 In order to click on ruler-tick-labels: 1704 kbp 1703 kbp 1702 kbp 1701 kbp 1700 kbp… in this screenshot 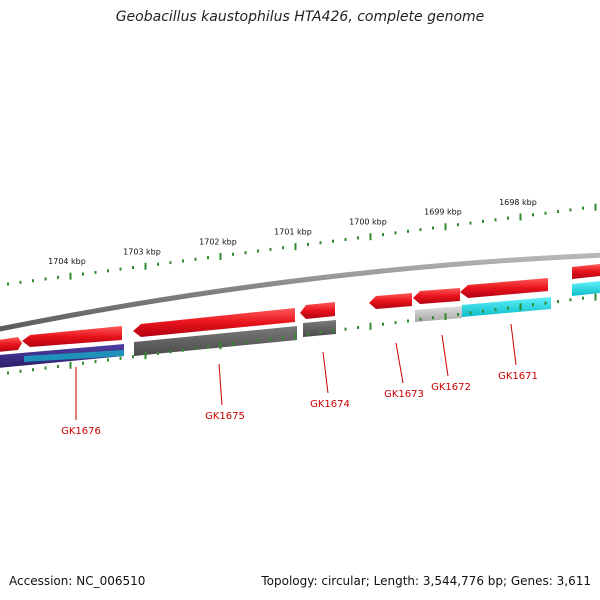, I will do `click(292, 232)`.